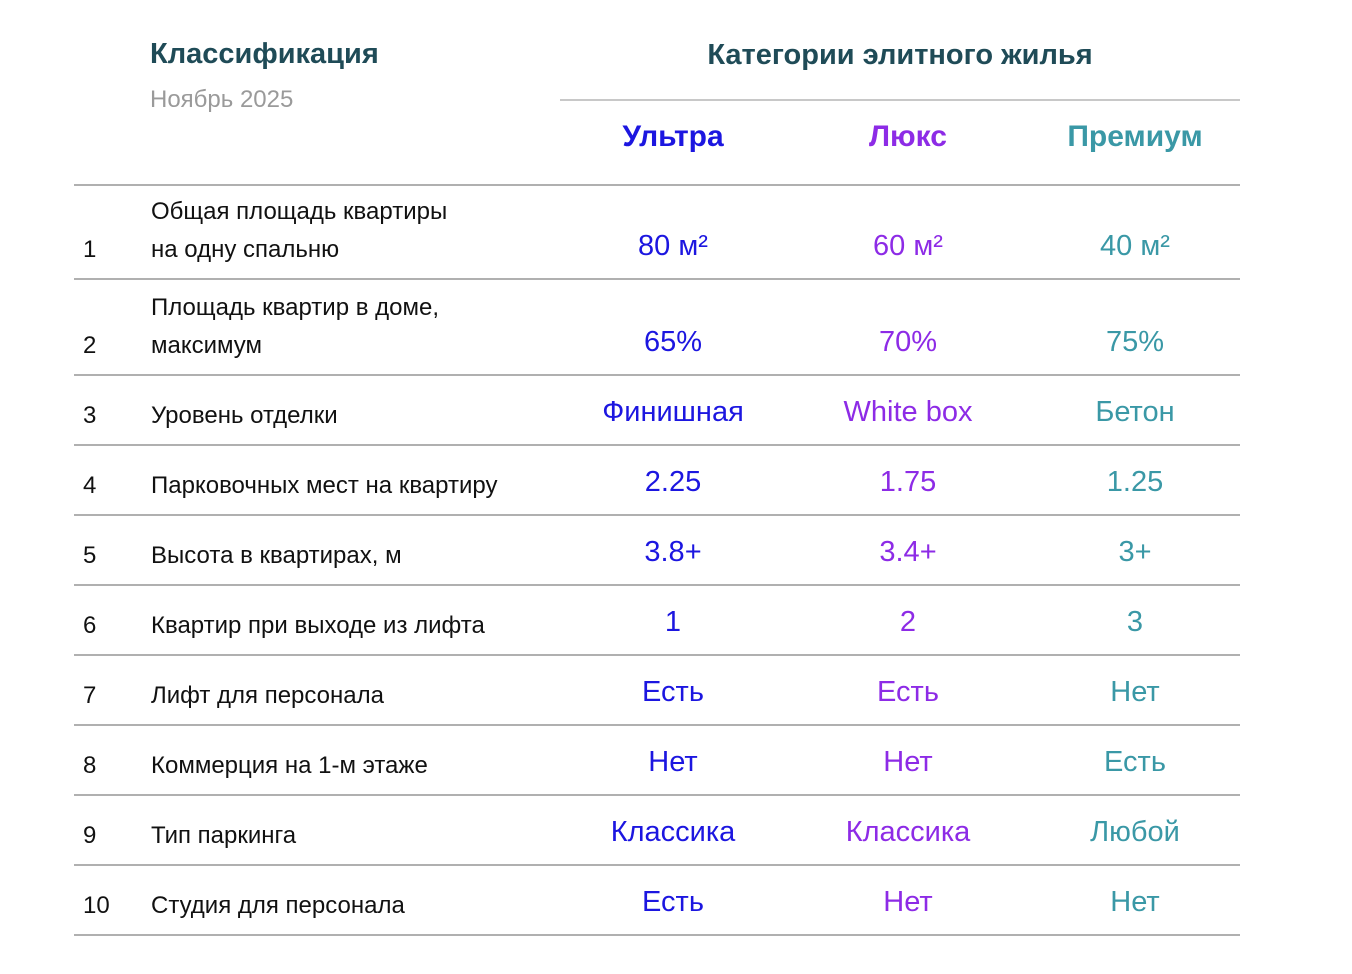  Describe the element at coordinates (673, 552) in the screenshot. I see `cell-value: 3.8+` at that location.